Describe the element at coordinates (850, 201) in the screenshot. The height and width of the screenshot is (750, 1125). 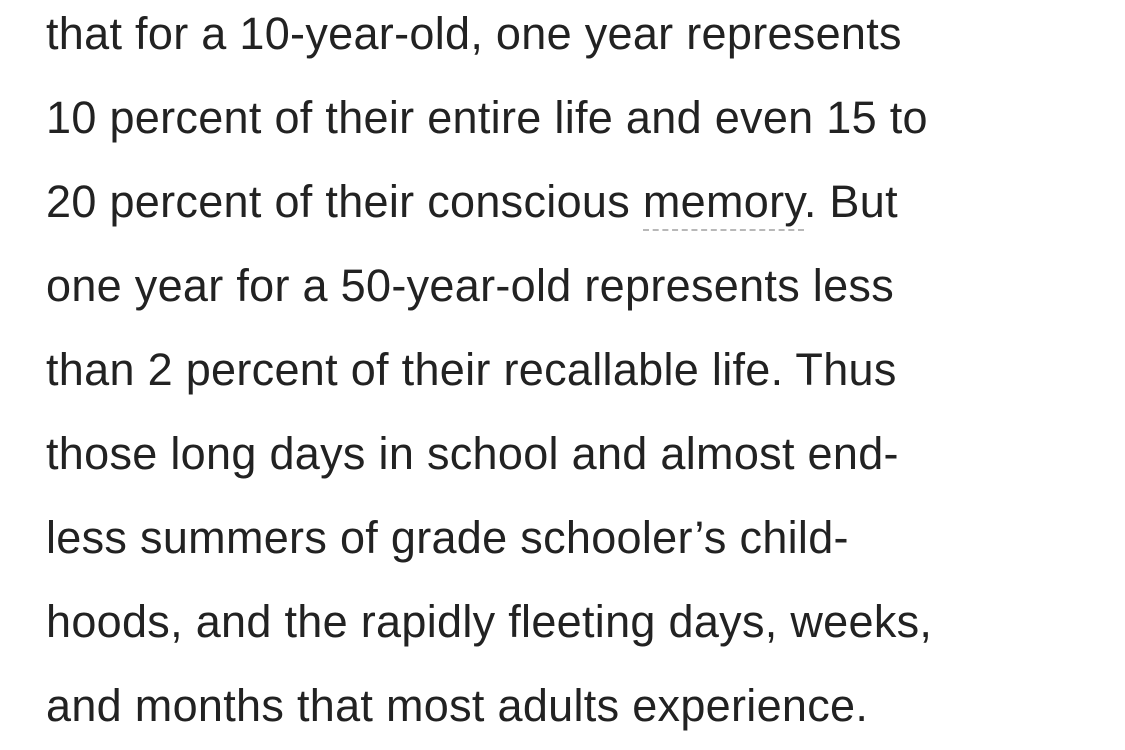
I see `text-segment: . But` at that location.